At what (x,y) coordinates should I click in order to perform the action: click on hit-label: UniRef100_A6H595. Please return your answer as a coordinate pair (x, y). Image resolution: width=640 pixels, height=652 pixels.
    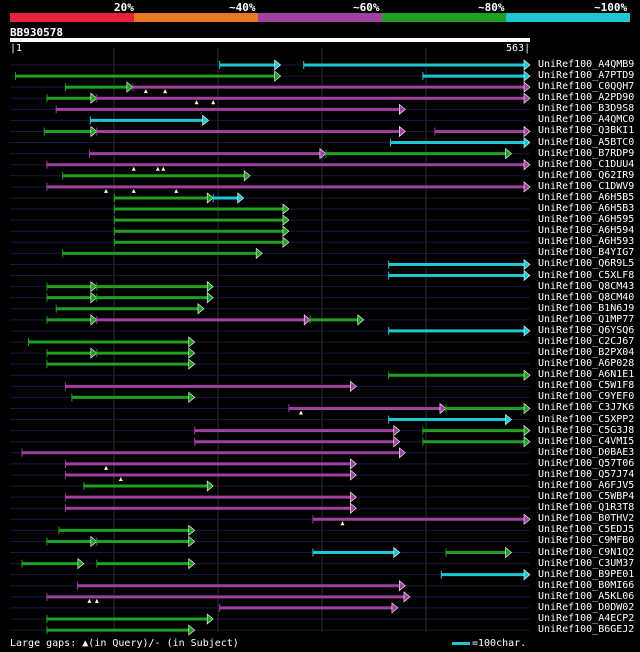
    Looking at the image, I should click on (586, 220).